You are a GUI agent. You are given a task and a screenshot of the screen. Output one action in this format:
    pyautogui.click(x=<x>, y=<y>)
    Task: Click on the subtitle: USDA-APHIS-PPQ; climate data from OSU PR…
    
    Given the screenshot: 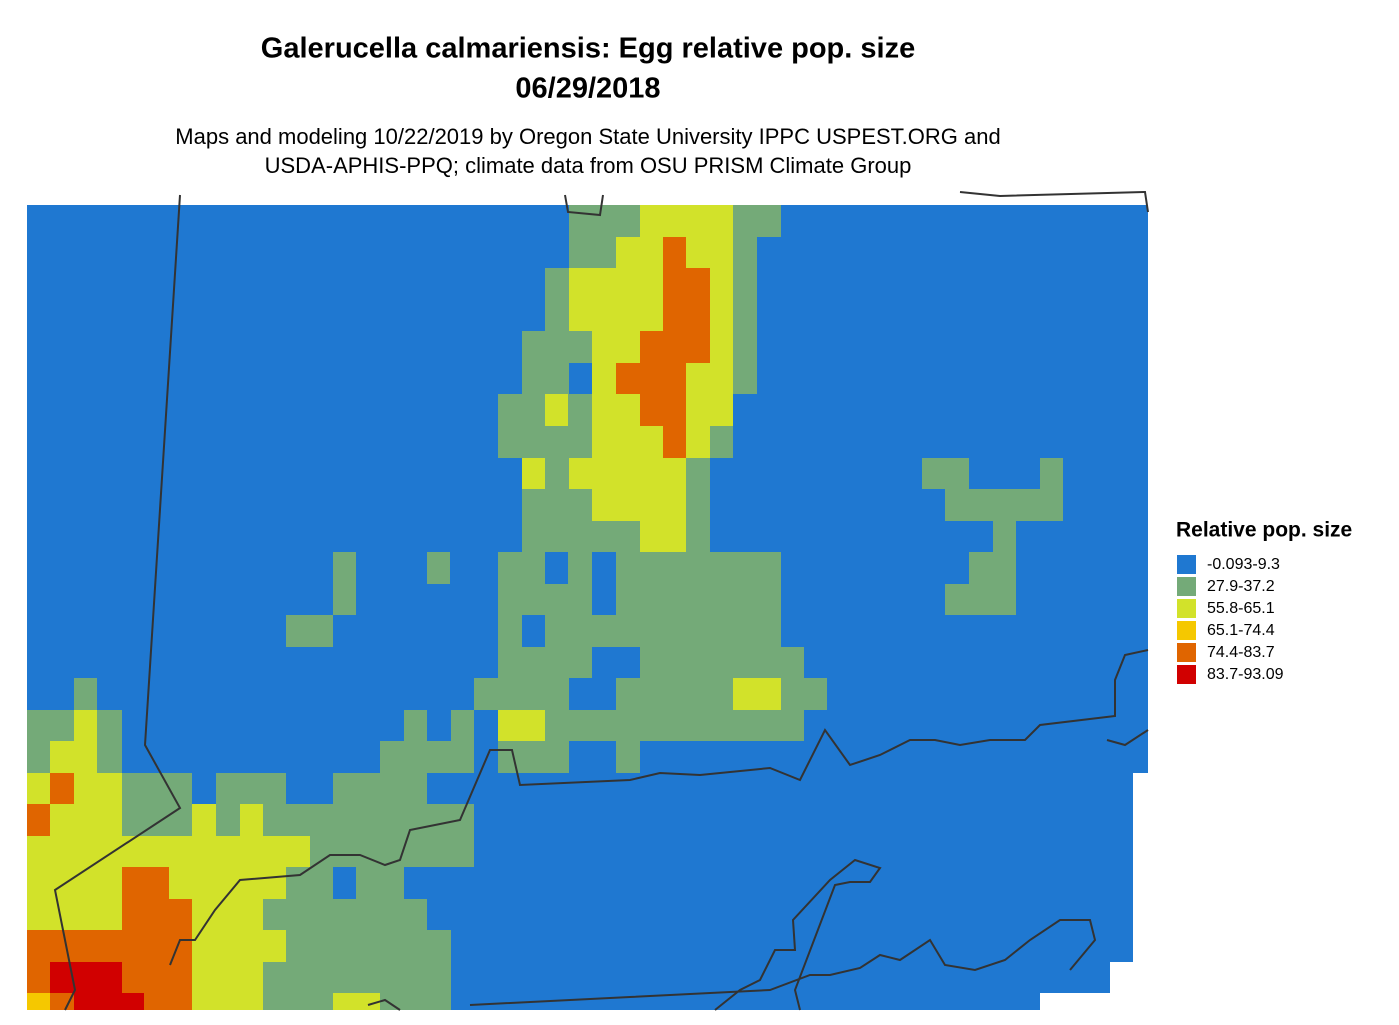 What is the action you would take?
    pyautogui.click(x=588, y=165)
    